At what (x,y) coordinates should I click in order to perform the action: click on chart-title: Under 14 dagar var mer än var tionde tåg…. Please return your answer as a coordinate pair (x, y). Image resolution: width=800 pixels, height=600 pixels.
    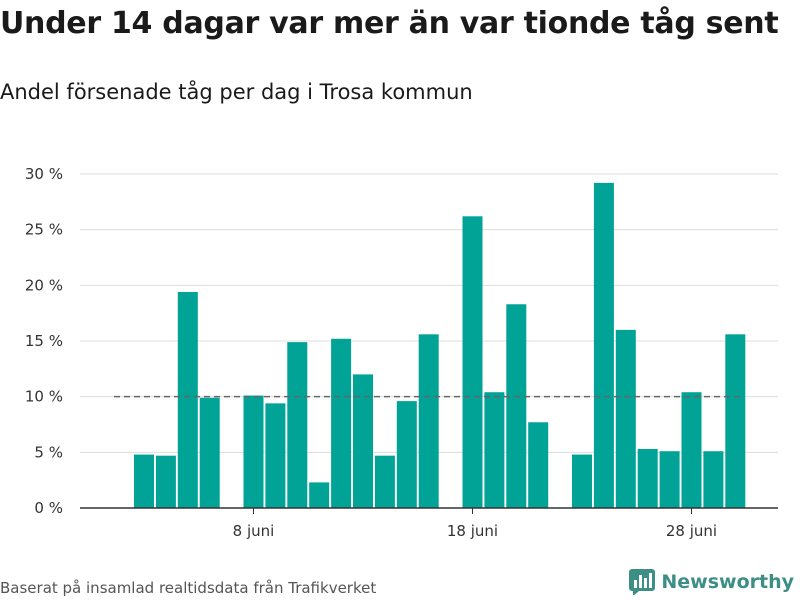
    Looking at the image, I should click on (389, 23).